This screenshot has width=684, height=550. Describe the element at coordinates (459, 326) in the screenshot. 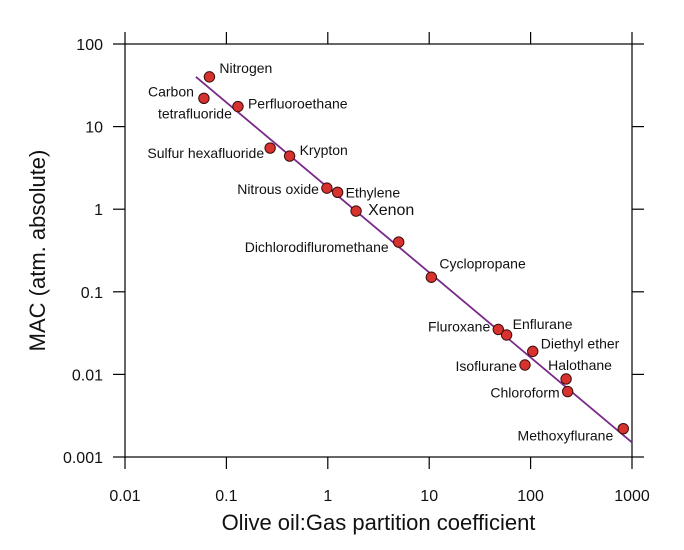

I see `point-label: Fluroxane` at that location.